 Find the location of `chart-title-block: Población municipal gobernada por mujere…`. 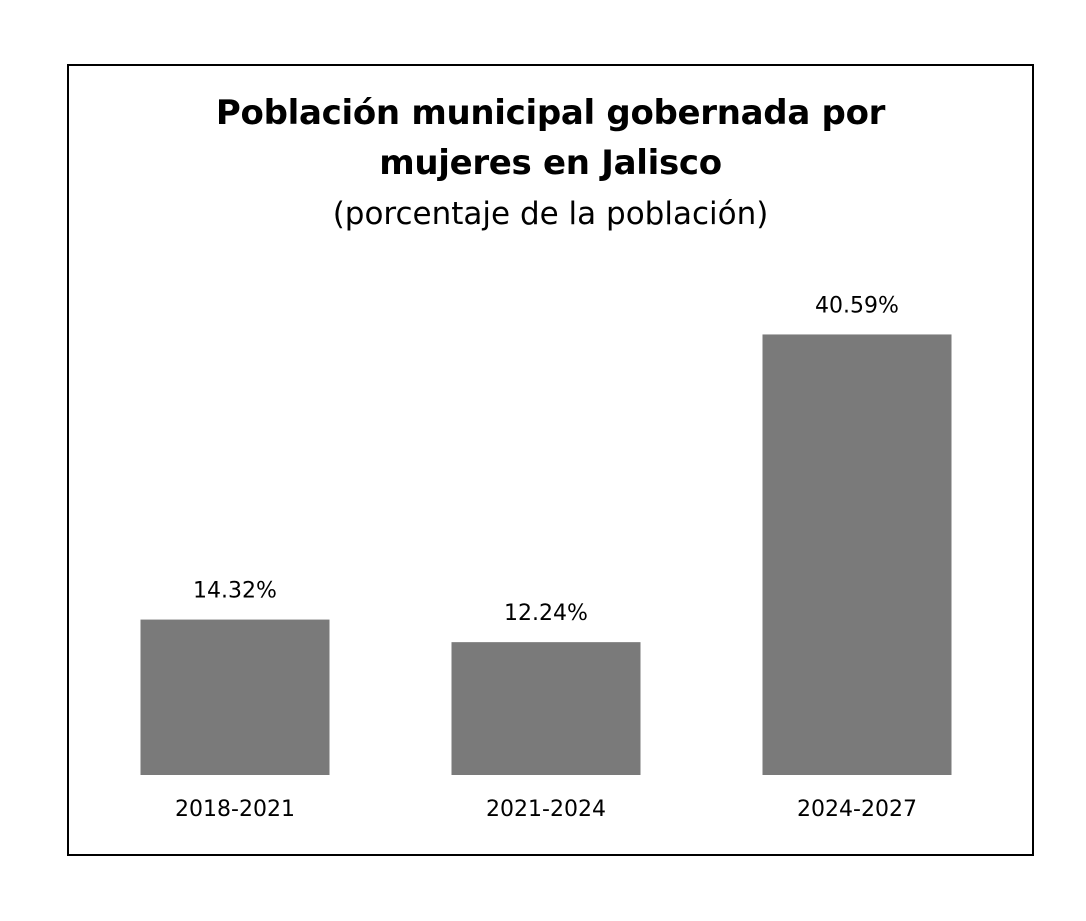

chart-title-block: Población municipal gobernada por mujere… is located at coordinates (550, 164).